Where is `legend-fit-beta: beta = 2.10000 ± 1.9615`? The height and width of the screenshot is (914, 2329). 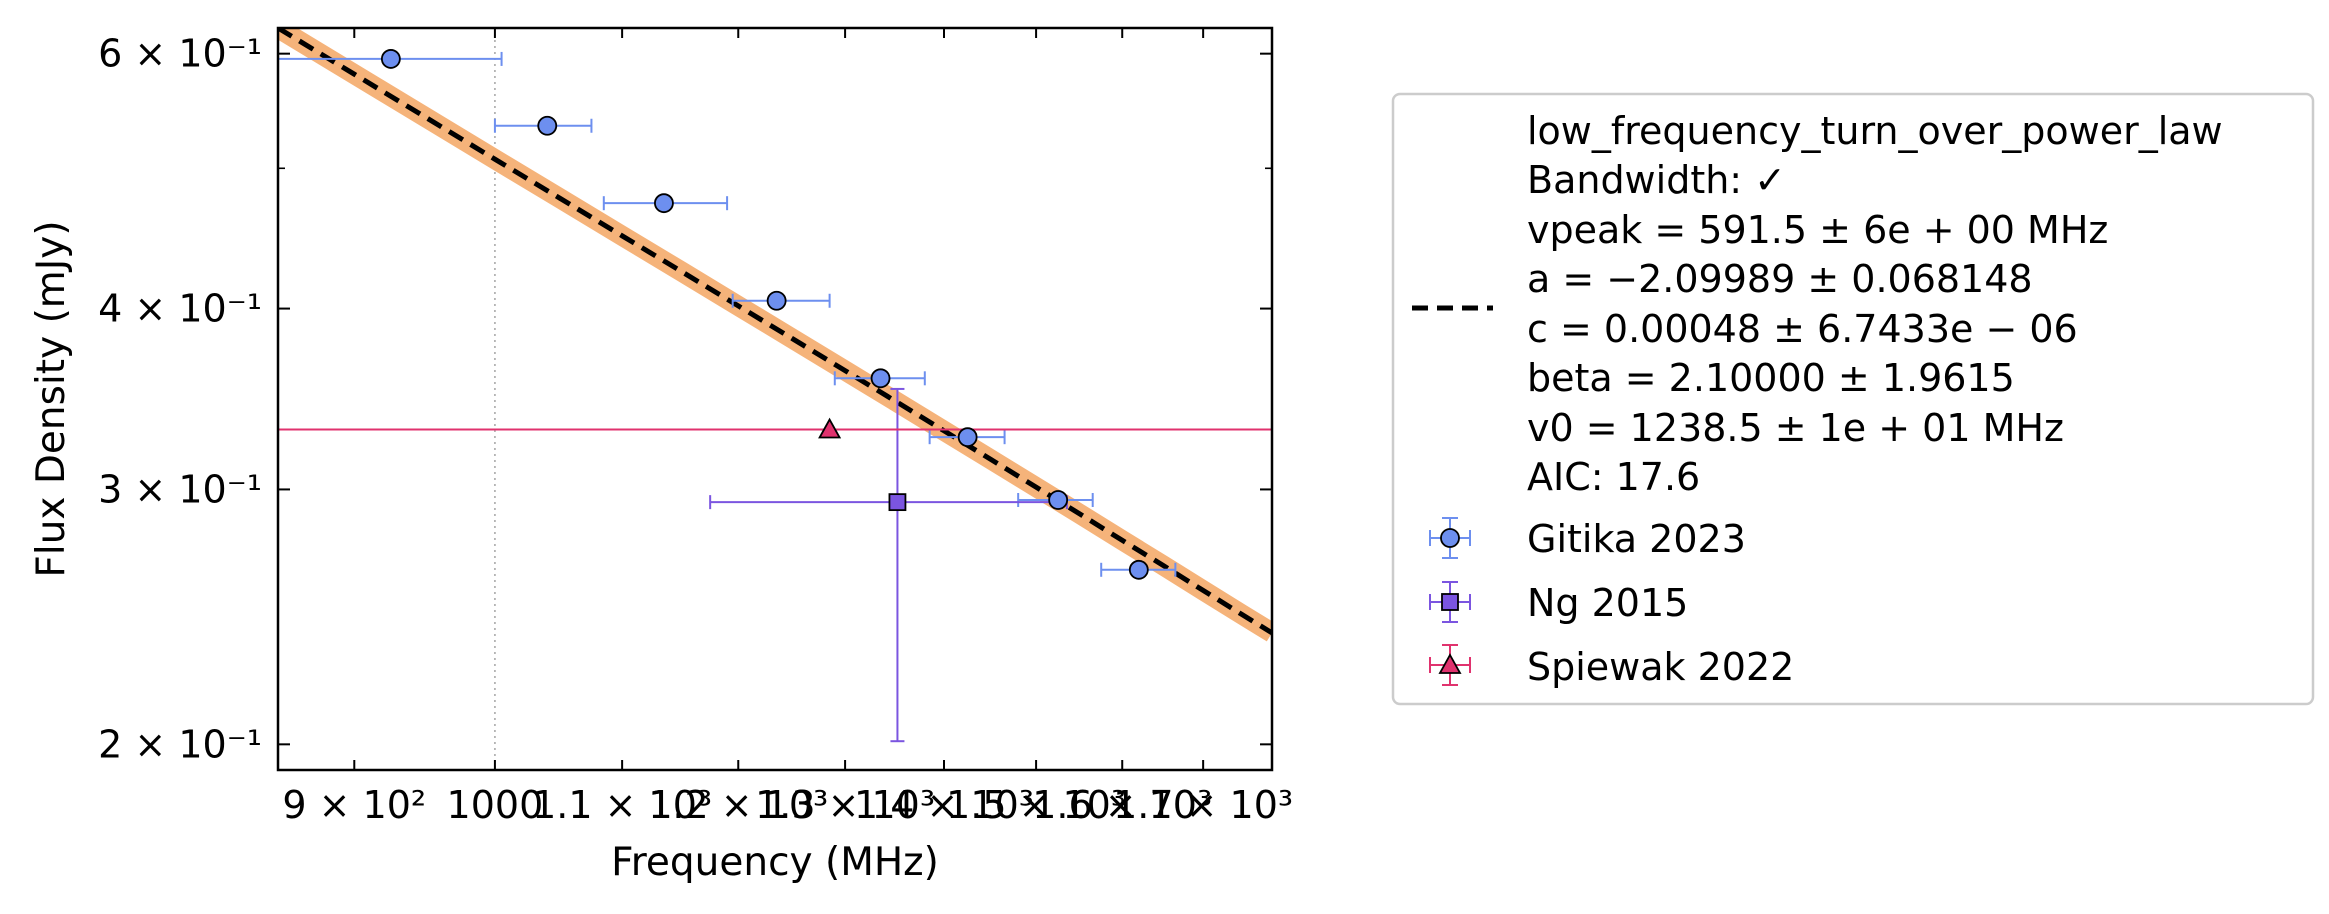
legend-fit-beta: beta = 2.10000 ± 1.9615 is located at coordinates (1771, 378).